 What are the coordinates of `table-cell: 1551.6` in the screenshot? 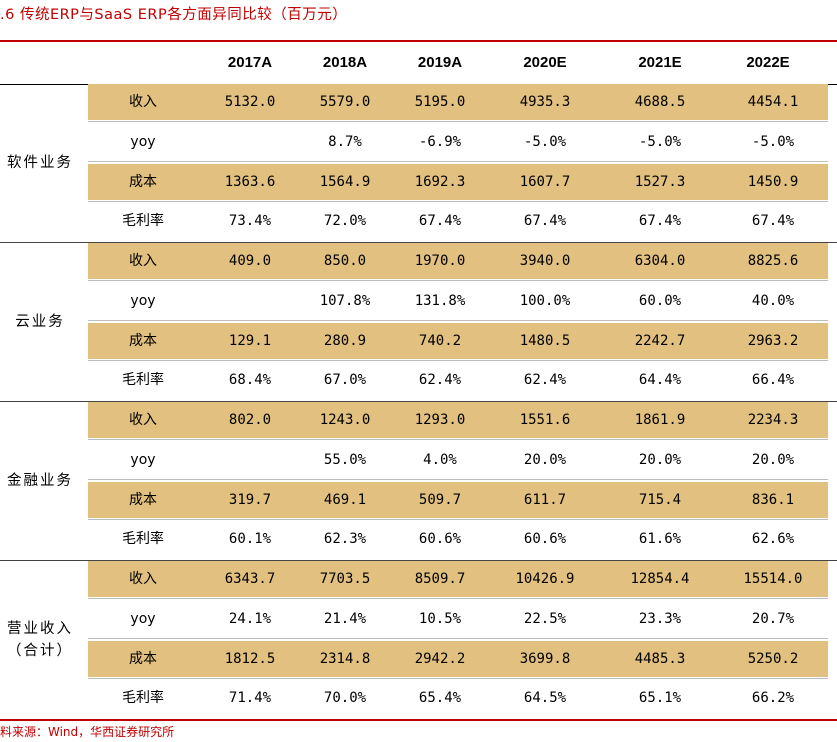 It's located at (545, 420).